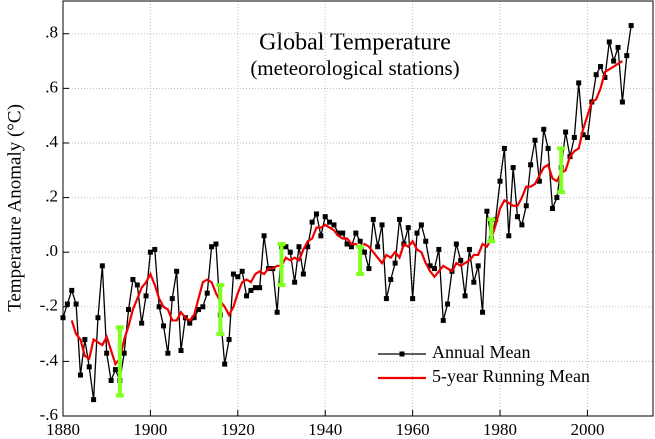 Image resolution: width=655 pixels, height=439 pixels. What do you see at coordinates (51, 250) in the screenshot?
I see `y-tick-label: .0` at bounding box center [51, 250].